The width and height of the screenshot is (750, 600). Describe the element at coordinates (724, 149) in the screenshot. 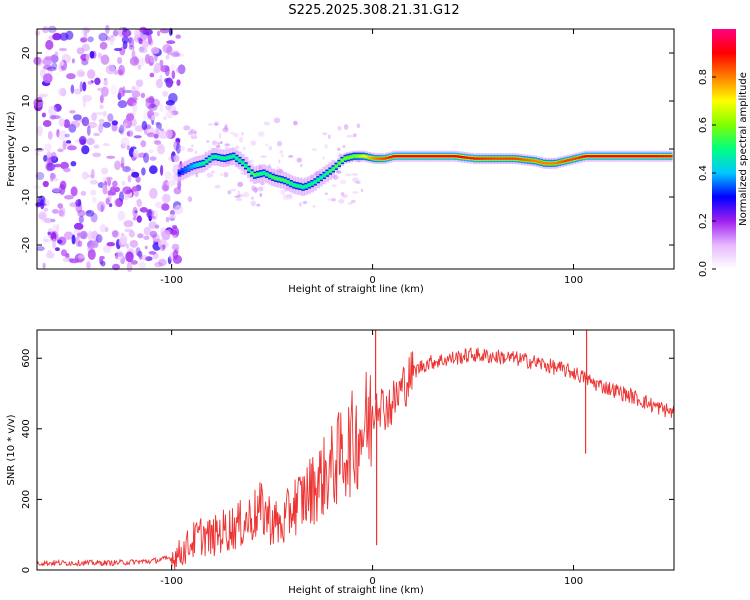

I see `colorbar-gradient` at that location.